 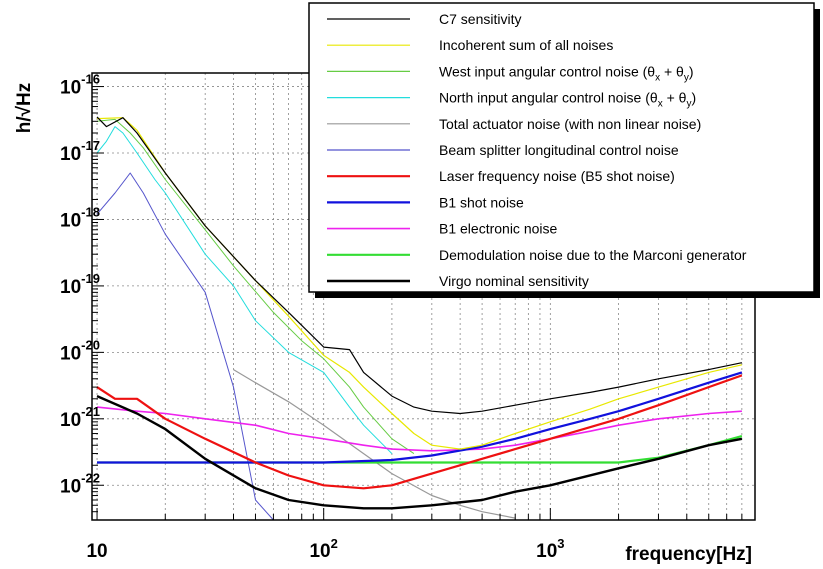 I want to click on legend-label: Beam splitter longitudinal control noise, so click(x=559, y=150).